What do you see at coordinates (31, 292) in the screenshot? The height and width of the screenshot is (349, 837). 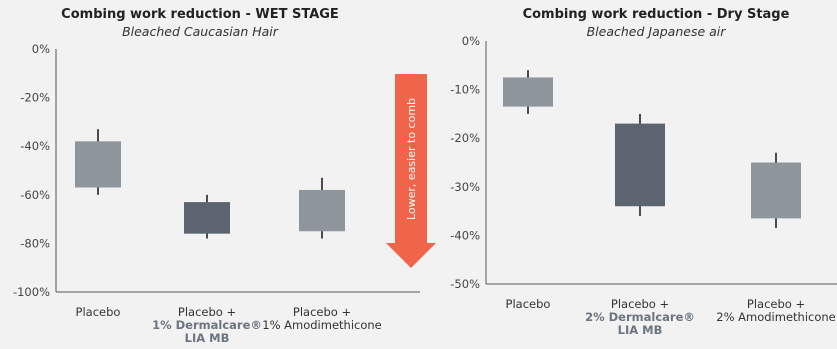 I see `y-tick-label: -100%` at bounding box center [31, 292].